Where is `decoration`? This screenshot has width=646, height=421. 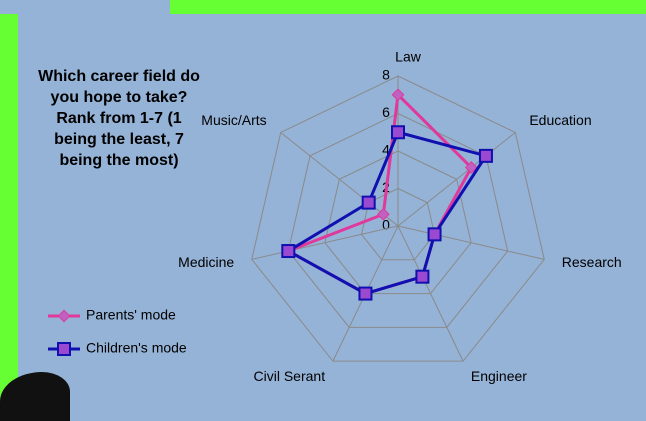 decoration is located at coordinates (35, 396).